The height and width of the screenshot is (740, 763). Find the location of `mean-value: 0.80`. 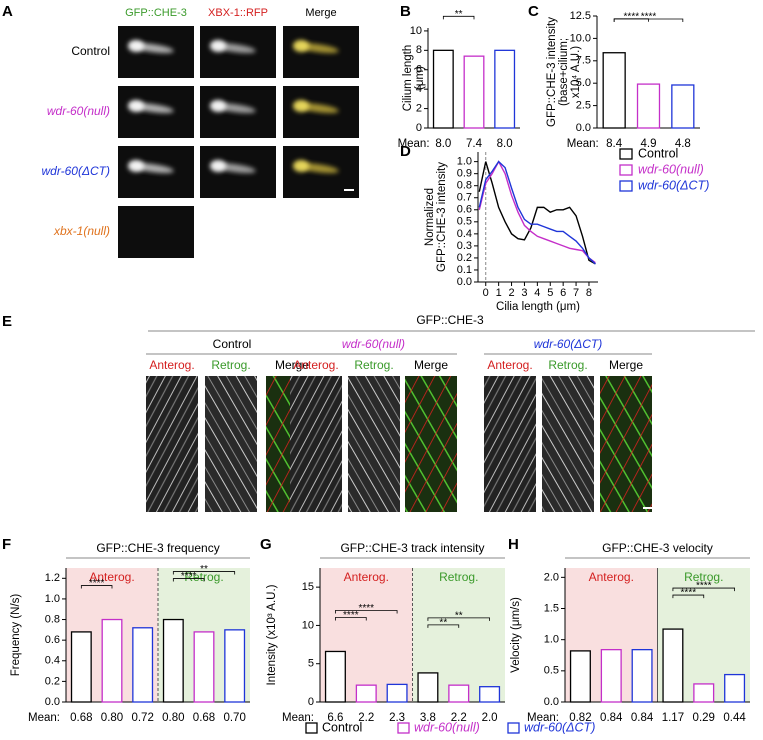

mean-value: 0.80 is located at coordinates (112, 718).